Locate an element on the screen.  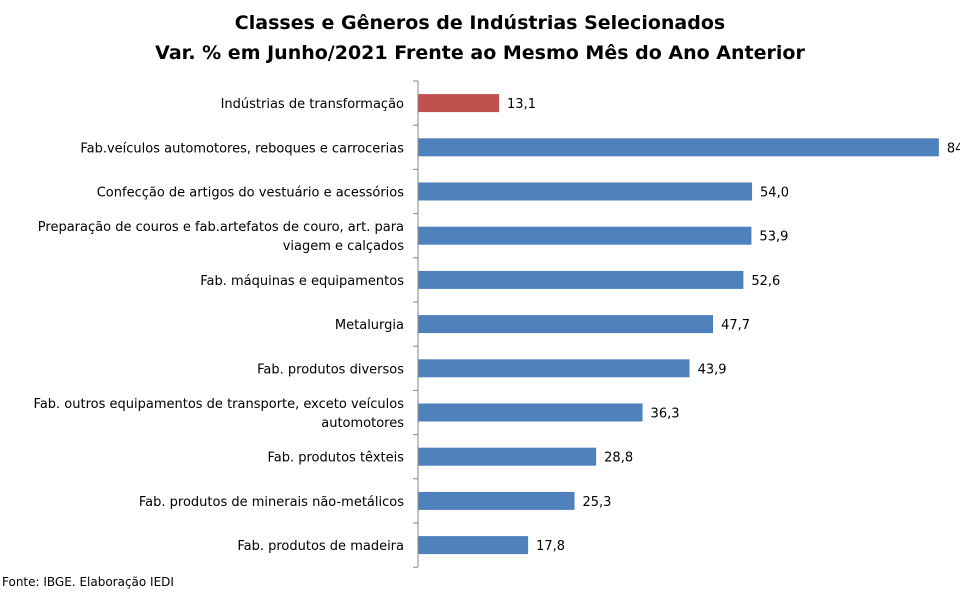
data-label-3: 53,9 is located at coordinates (773, 237).